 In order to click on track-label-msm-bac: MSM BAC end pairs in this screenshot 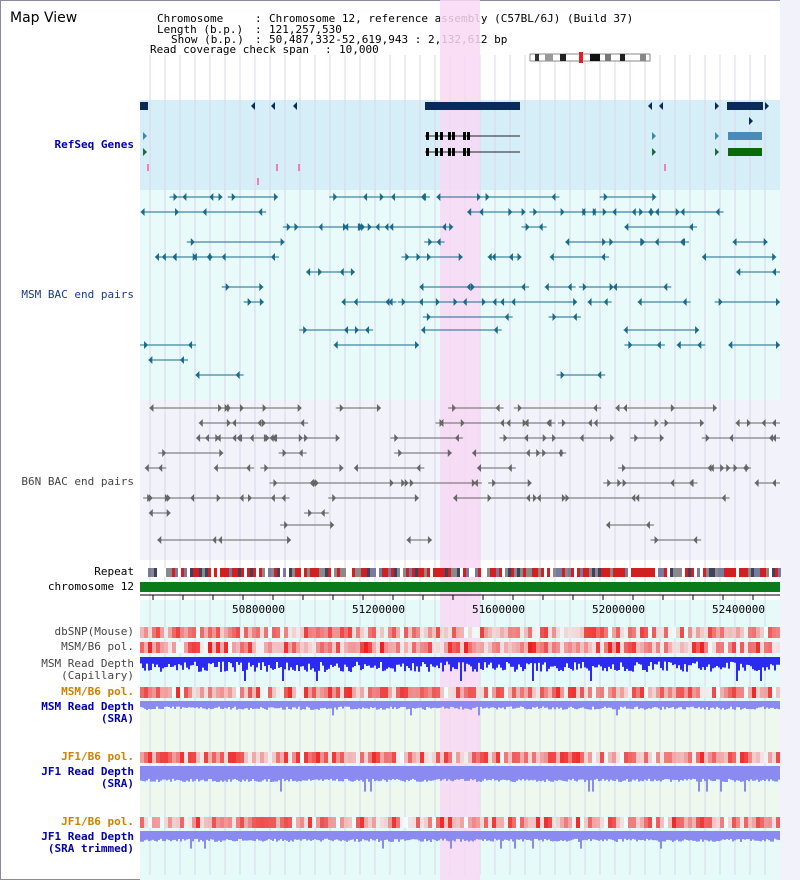, I will do `click(77, 294)`.